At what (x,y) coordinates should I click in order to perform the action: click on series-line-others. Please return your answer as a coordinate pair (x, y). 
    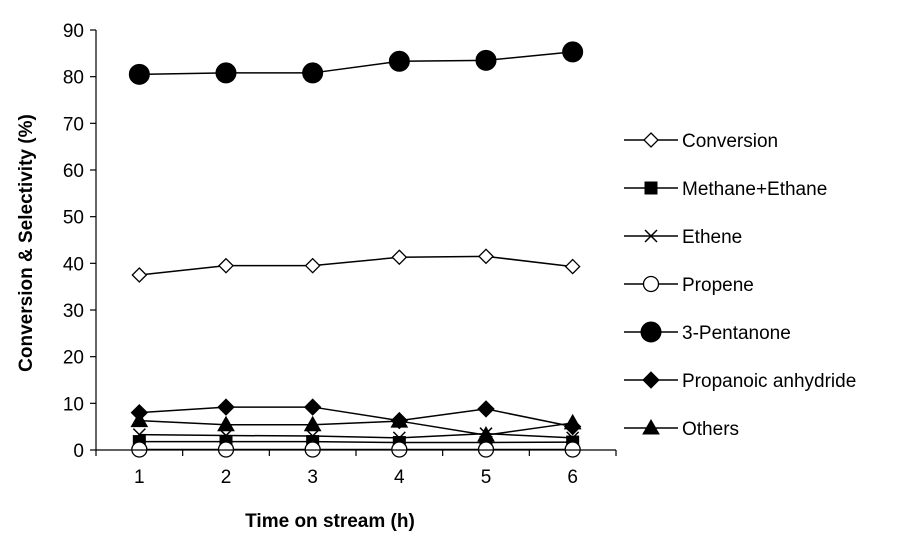
    Looking at the image, I should click on (356, 427).